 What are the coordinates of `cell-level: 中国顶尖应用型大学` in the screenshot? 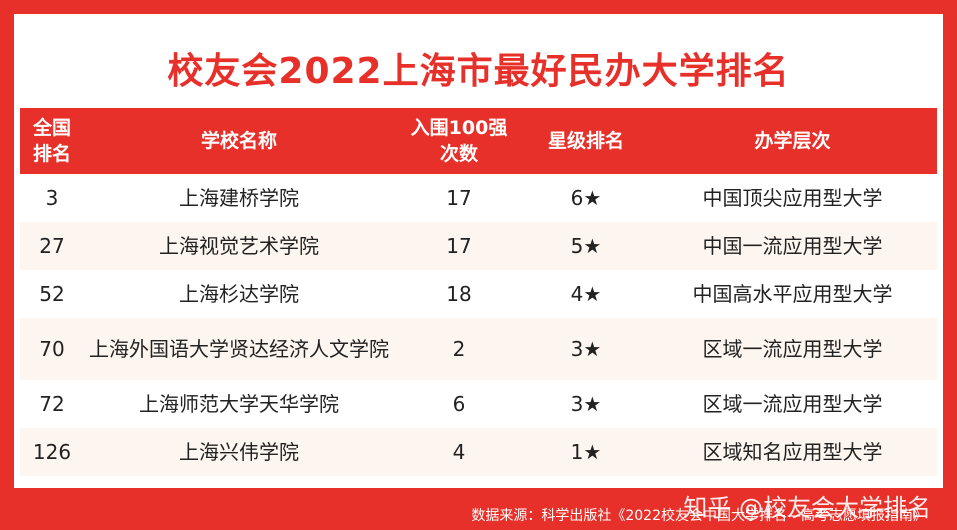 It's located at (792, 198).